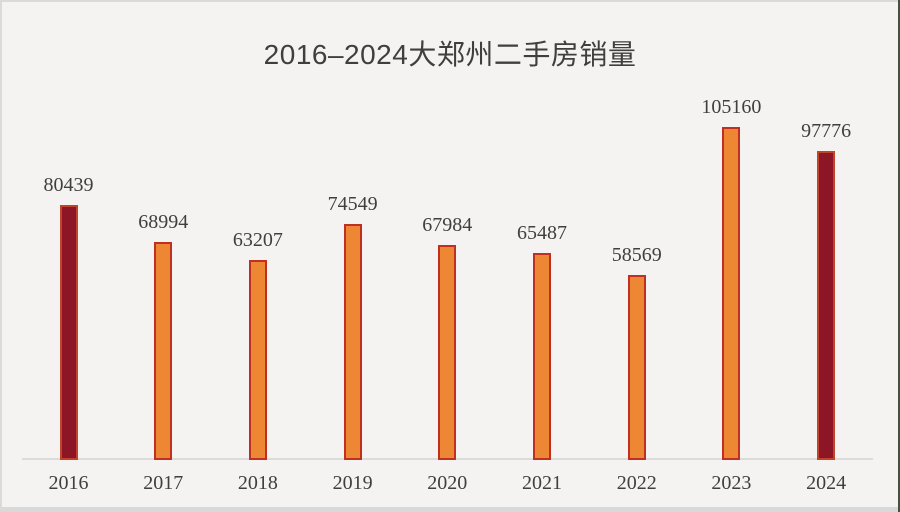  What do you see at coordinates (450, 1) in the screenshot?
I see `window-edge-top` at bounding box center [450, 1].